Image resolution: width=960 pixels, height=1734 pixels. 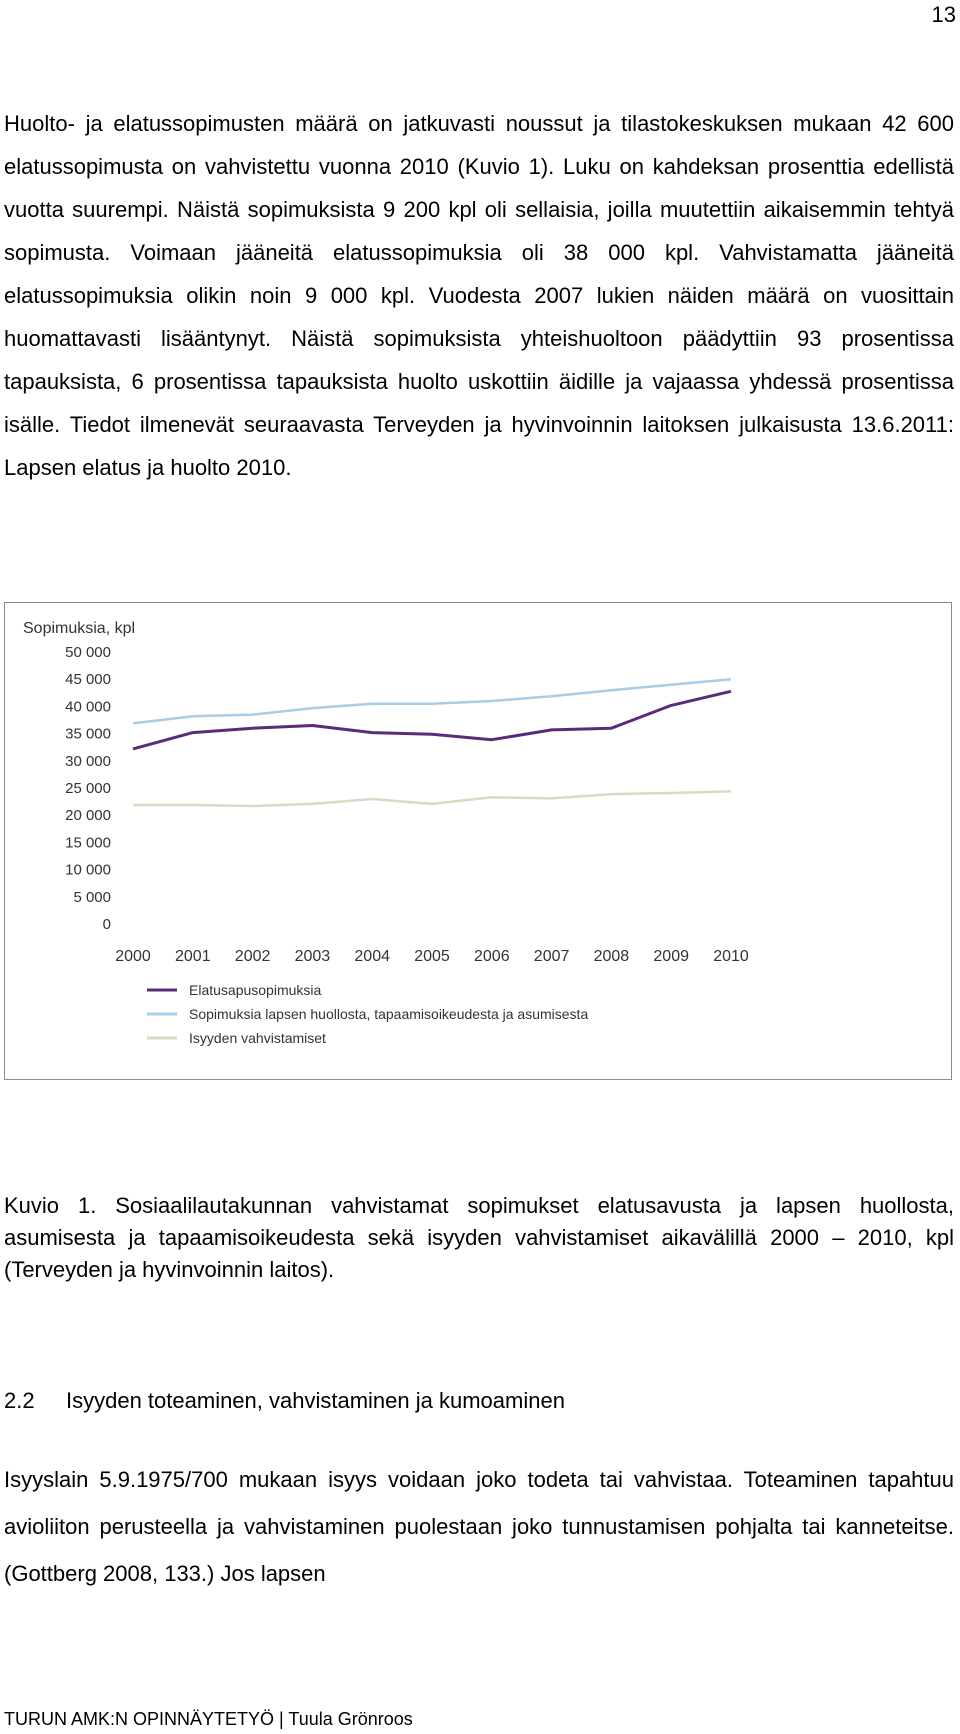 What do you see at coordinates (671, 956) in the screenshot?
I see `x-tick-label: 2009` at bounding box center [671, 956].